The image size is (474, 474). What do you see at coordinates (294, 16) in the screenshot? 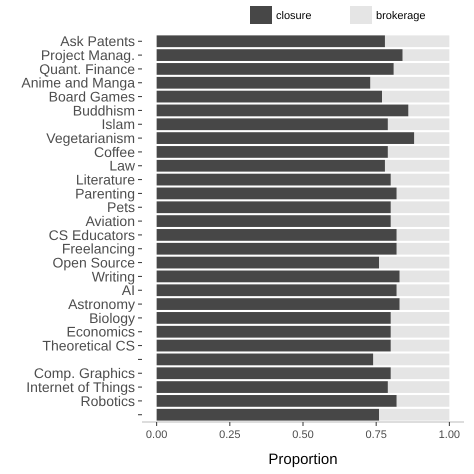
I see `legend-label: closure` at bounding box center [294, 16].